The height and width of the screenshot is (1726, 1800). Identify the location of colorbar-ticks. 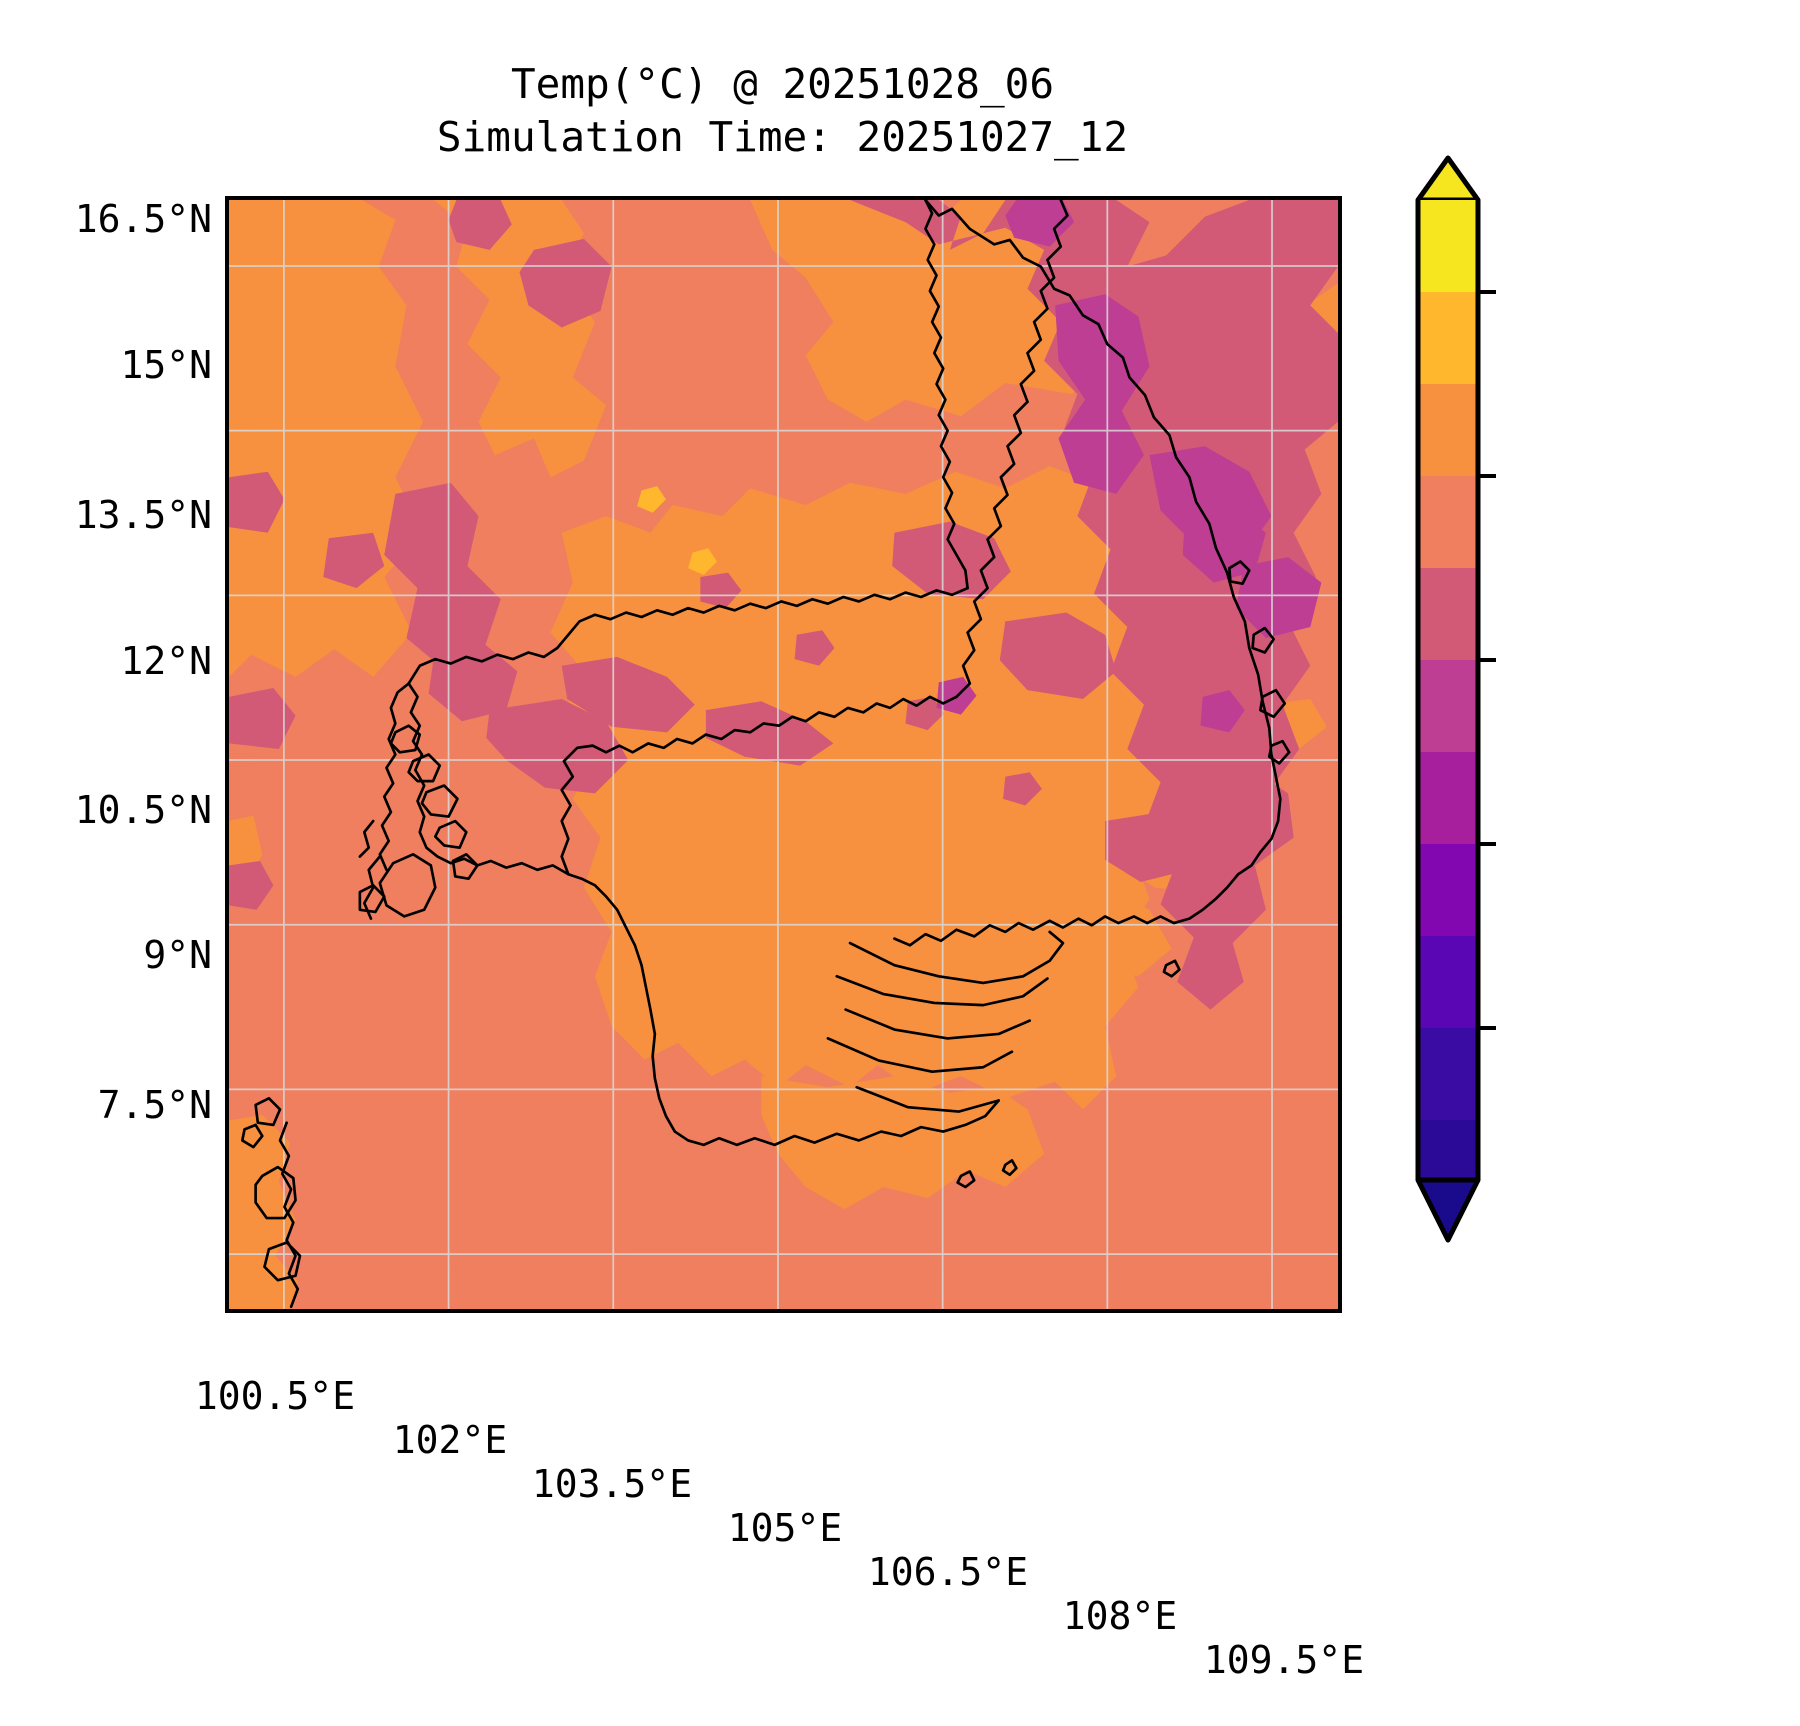
(1487, 660).